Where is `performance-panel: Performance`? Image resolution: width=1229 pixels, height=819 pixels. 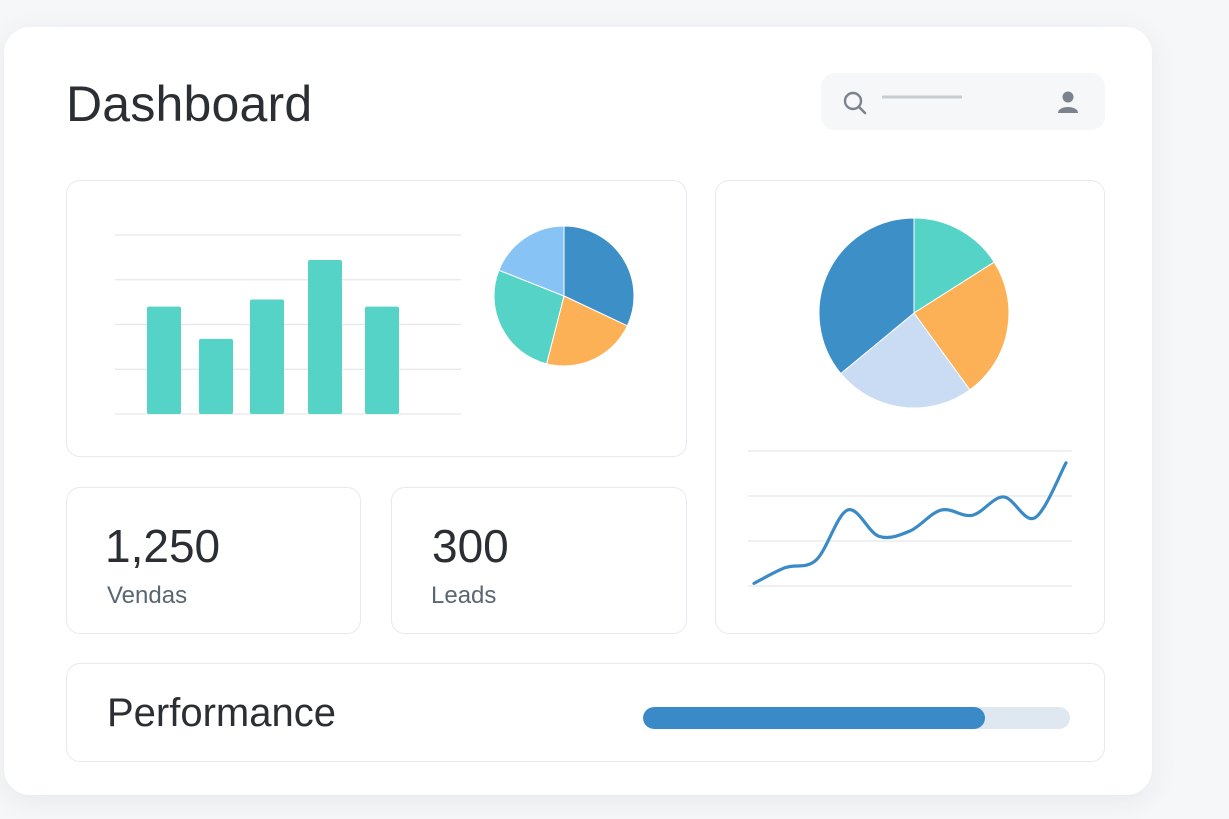 performance-panel: Performance is located at coordinates (585, 712).